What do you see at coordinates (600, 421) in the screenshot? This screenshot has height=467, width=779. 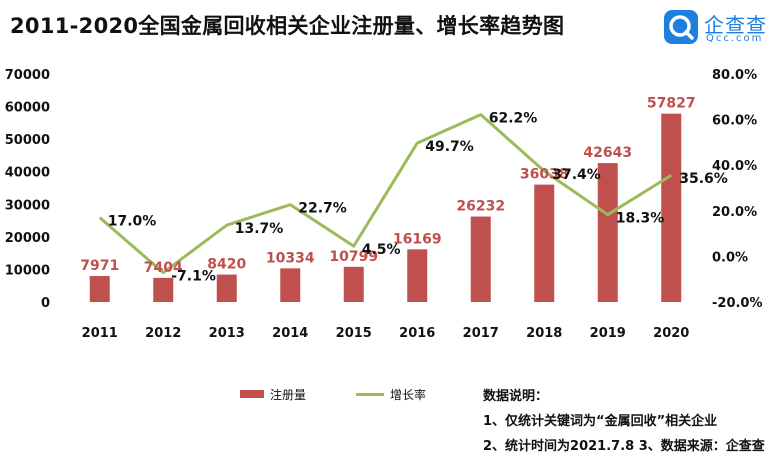 I see `notes-line-1: 1、仅统计关键词为“金属回收”相关企业` at bounding box center [600, 421].